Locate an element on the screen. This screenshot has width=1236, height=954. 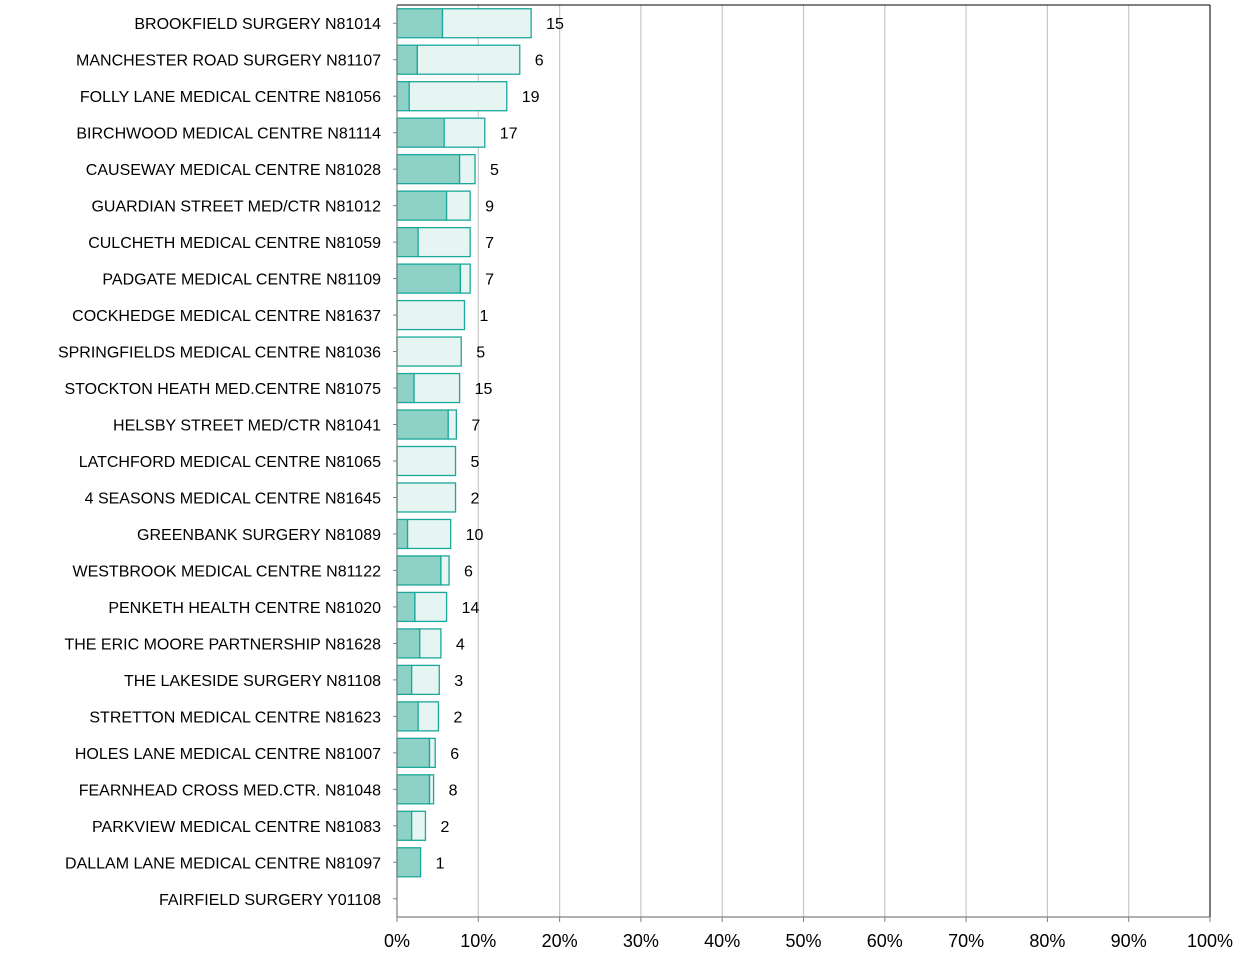
category-label: 4 SEASONS MEDICAL CENTRE N81645 is located at coordinates (233, 498).